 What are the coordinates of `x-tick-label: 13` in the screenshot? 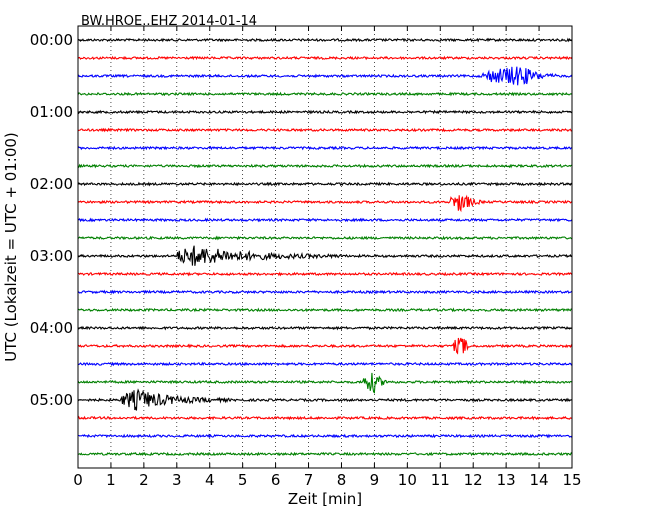 It's located at (506, 480).